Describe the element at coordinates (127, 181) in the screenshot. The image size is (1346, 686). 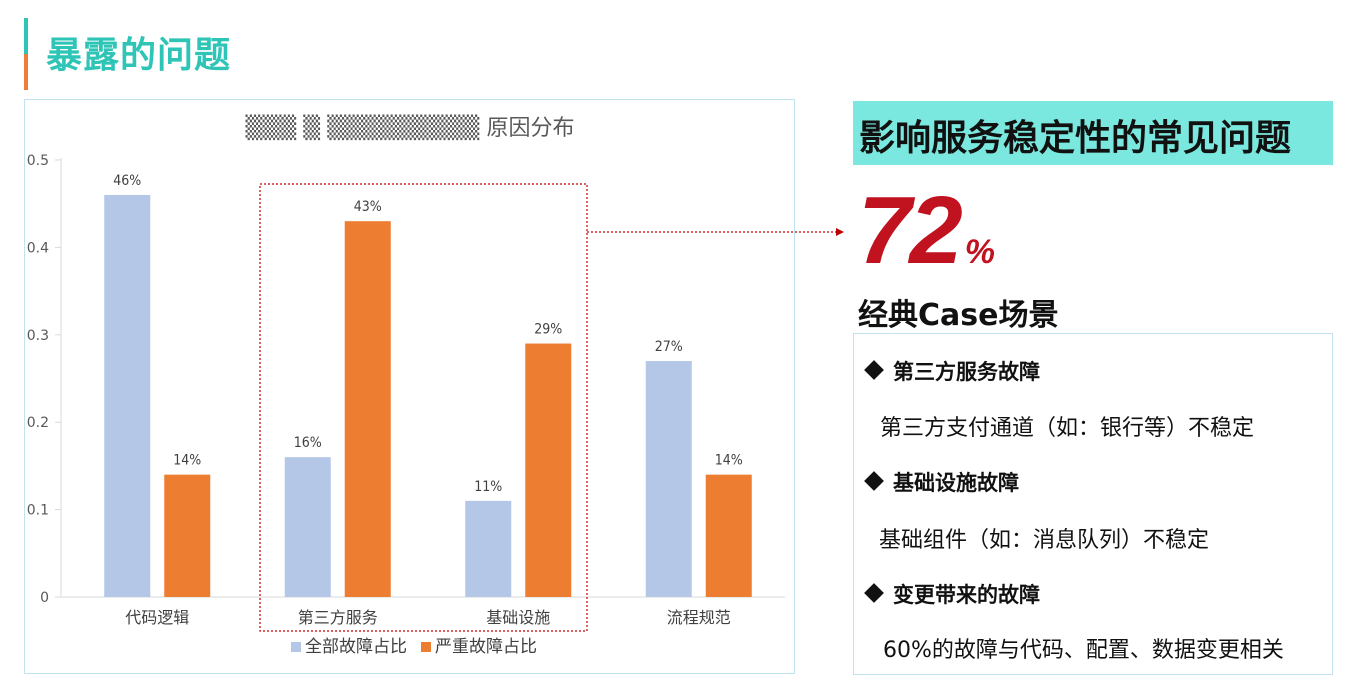
I see `data-label: 46%` at that location.